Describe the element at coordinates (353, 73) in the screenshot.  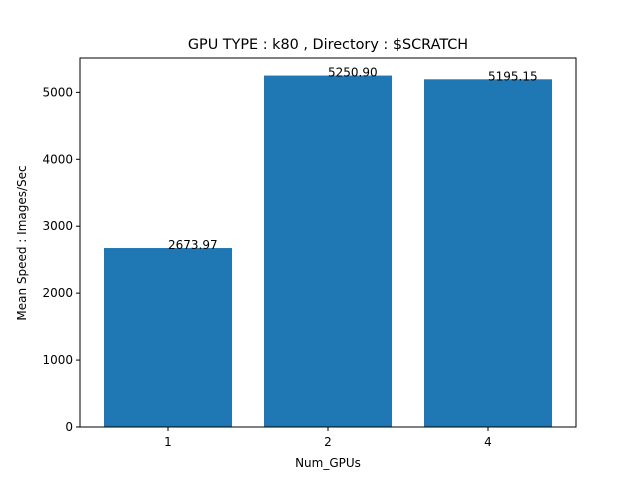
I see `data-label-2: 5250.90` at that location.